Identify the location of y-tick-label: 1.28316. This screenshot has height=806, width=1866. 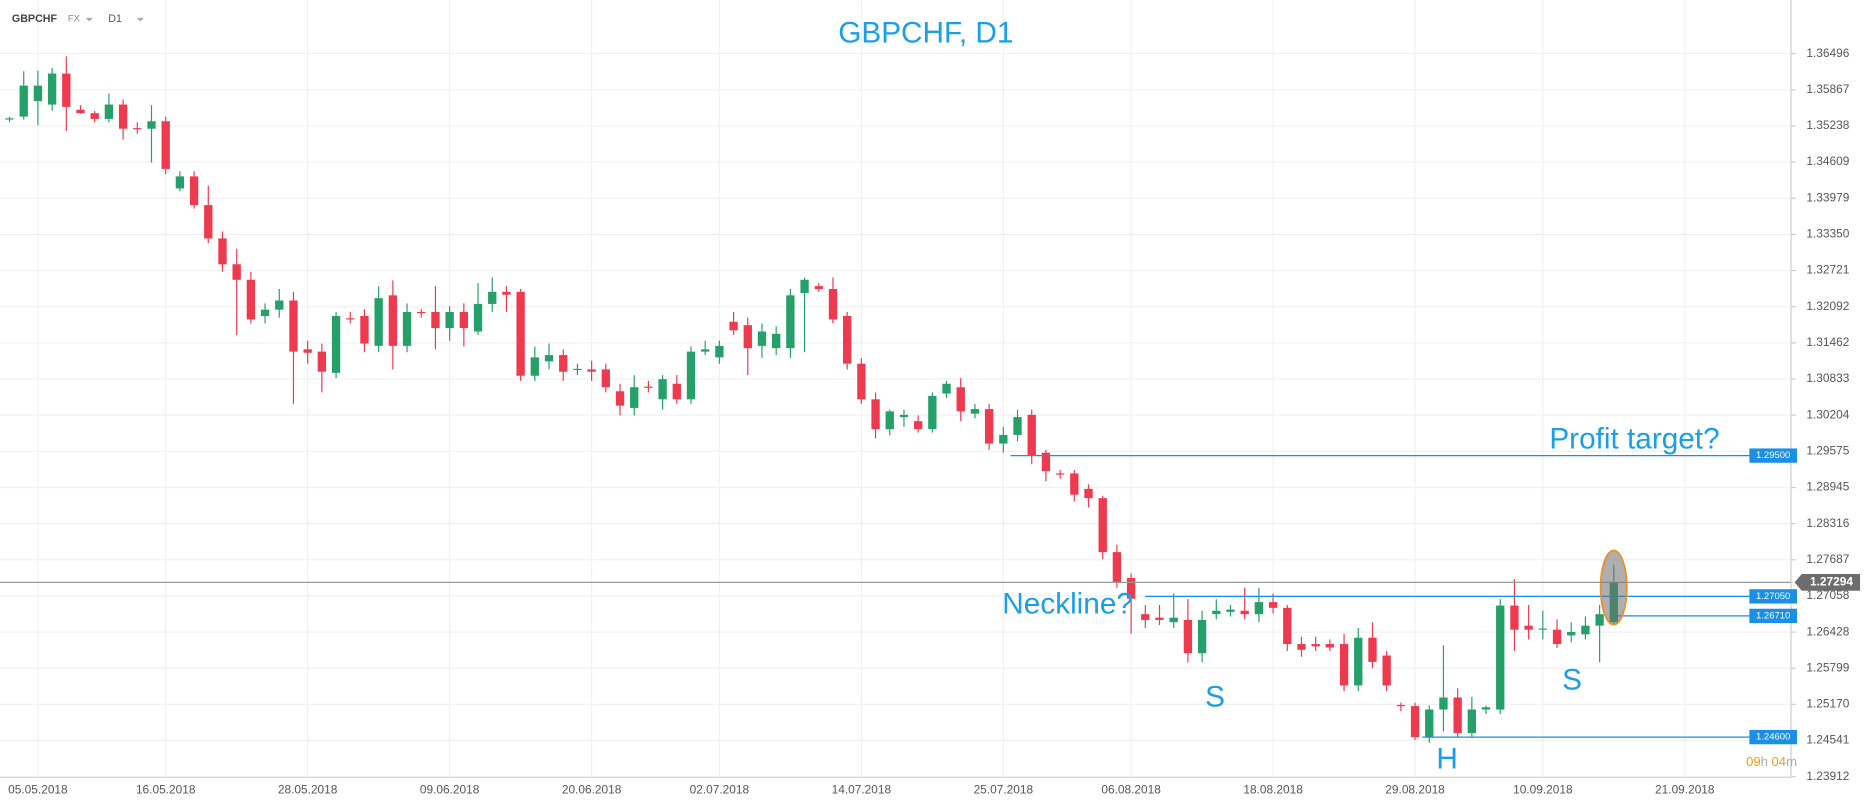
(1827, 523).